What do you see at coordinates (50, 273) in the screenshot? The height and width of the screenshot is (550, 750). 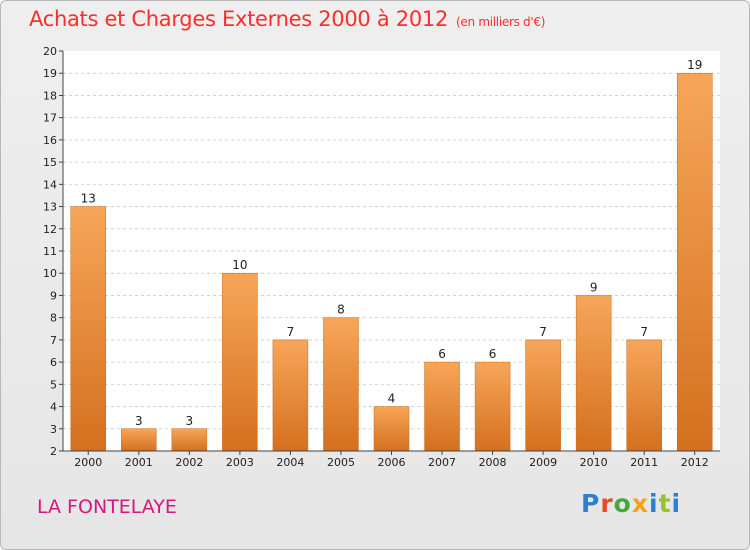 I see `y-tick-label: 10` at bounding box center [50, 273].